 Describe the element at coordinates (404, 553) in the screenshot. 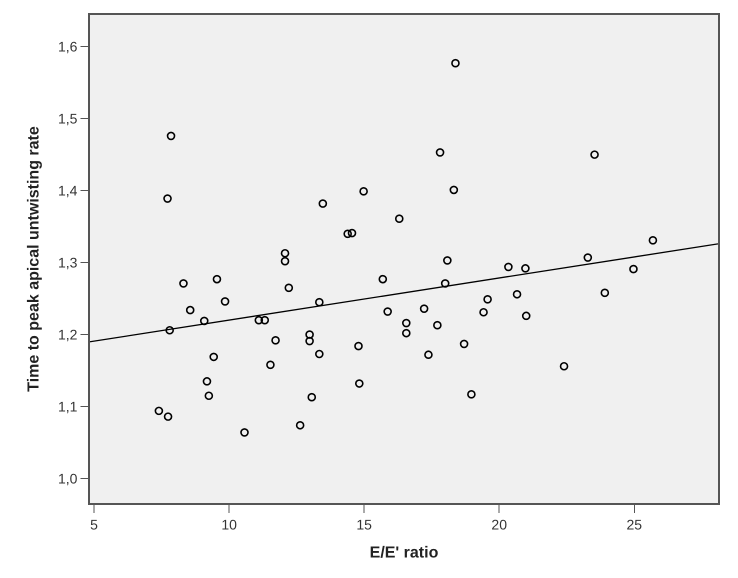

I see `x-axis-title: E/E' ratio` at that location.